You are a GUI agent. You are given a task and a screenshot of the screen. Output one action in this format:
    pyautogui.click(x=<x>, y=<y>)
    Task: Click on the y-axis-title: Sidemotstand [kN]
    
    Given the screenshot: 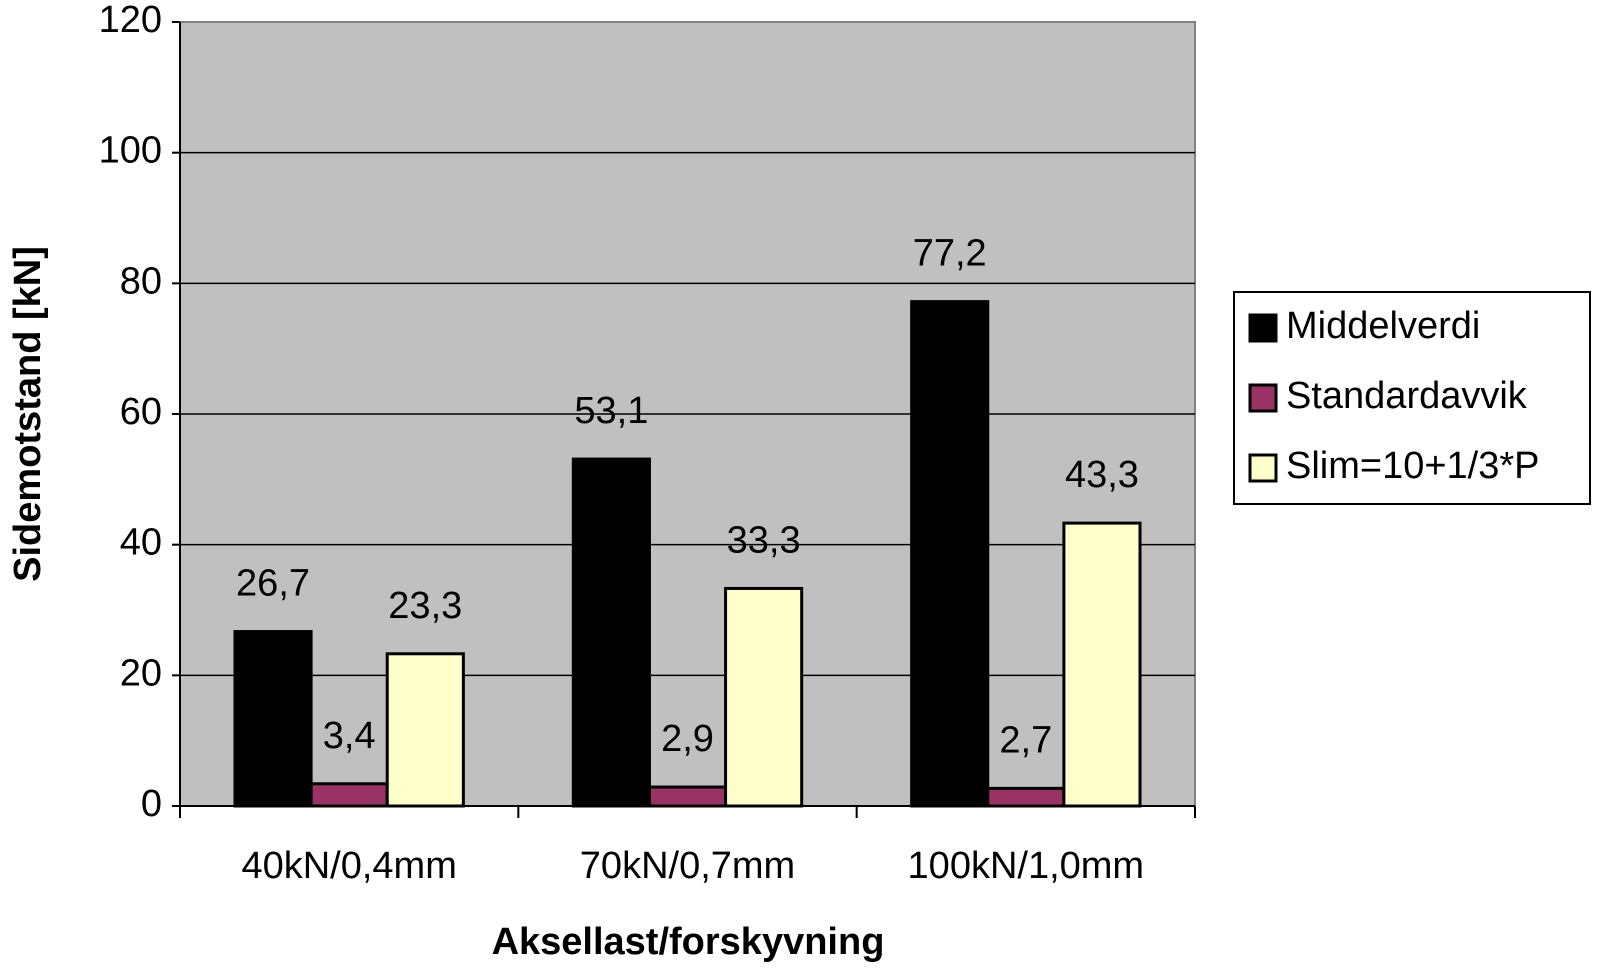 What is the action you would take?
    pyautogui.click(x=28, y=414)
    